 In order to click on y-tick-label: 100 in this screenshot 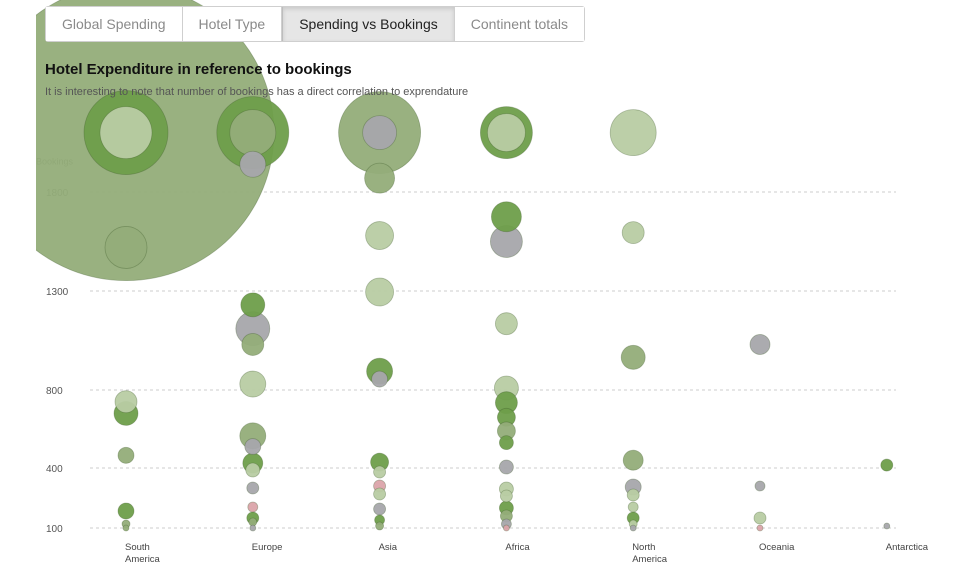, I will do `click(54, 529)`.